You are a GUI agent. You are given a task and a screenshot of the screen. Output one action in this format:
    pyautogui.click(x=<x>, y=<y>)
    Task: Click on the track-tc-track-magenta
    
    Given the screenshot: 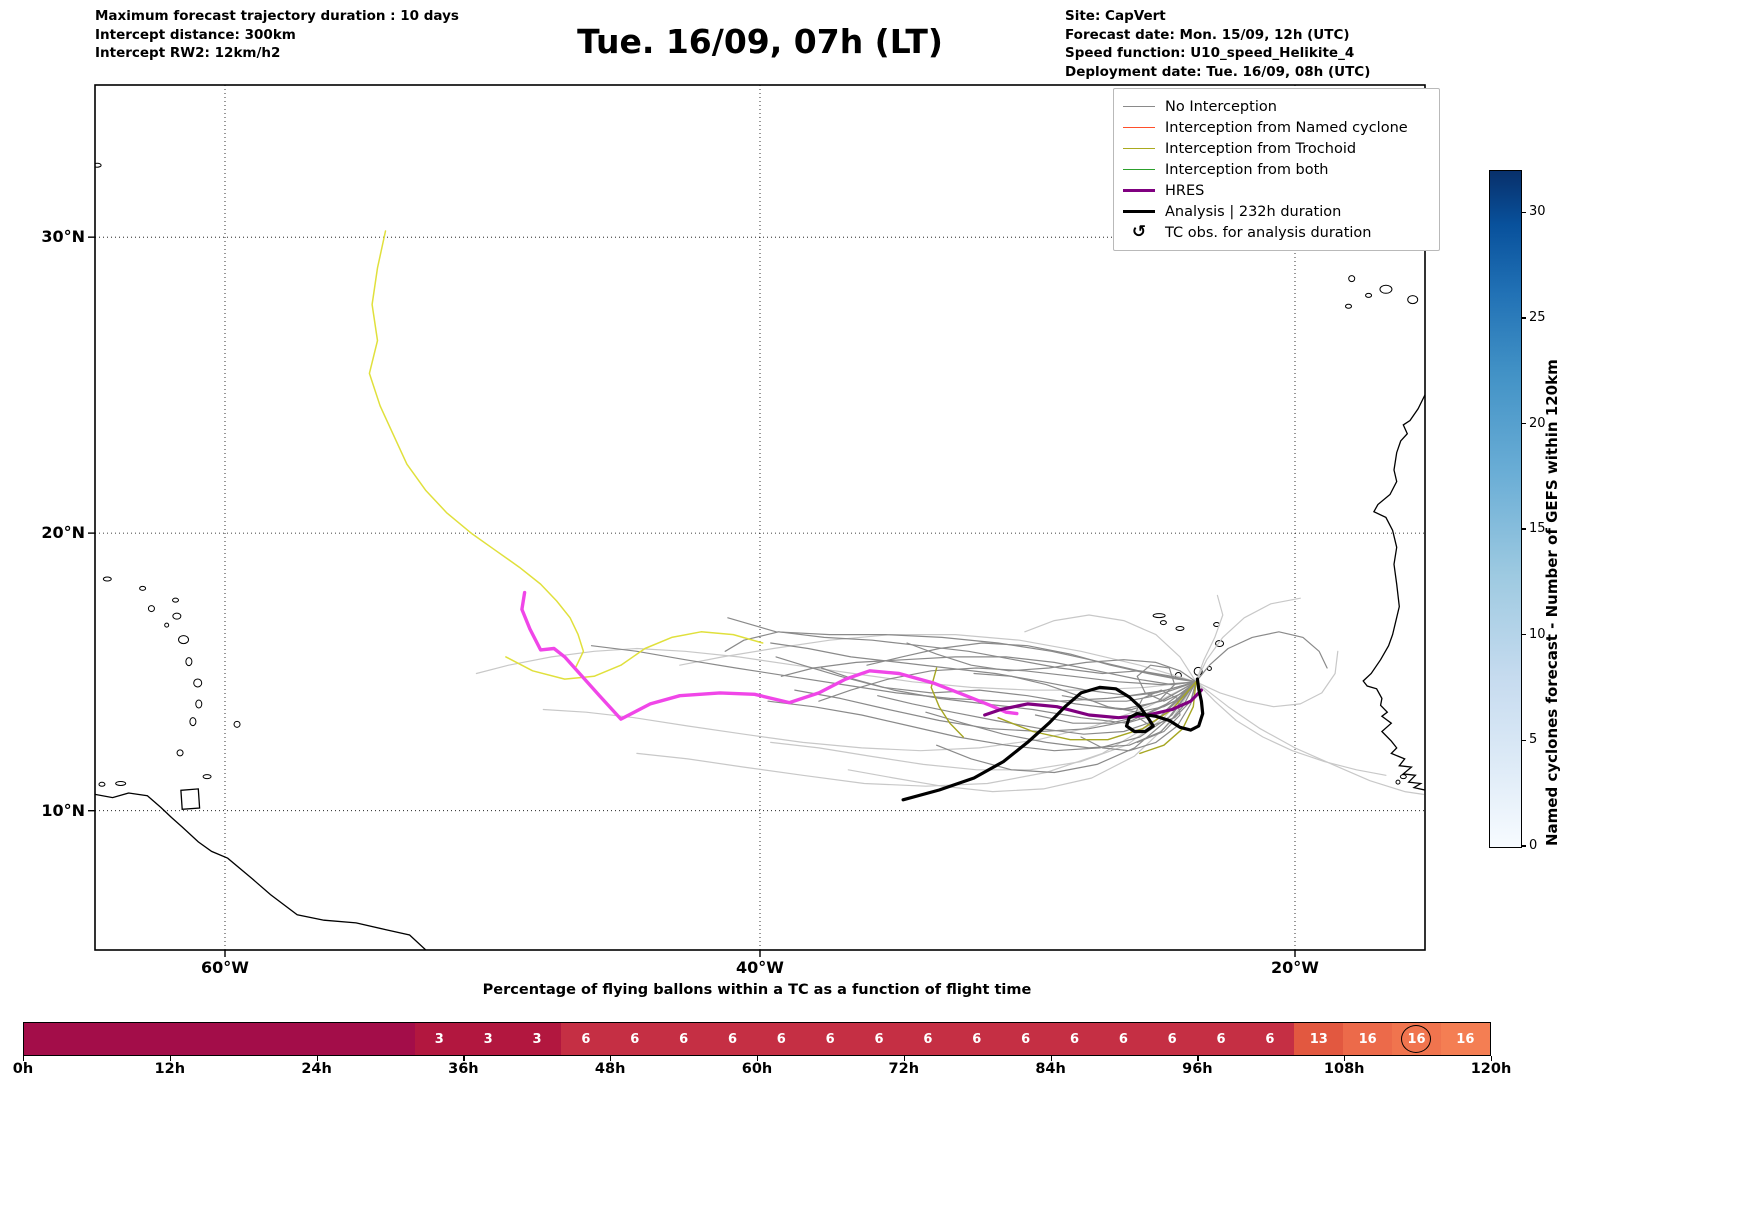 What is the action you would take?
    pyautogui.click(x=769, y=655)
    